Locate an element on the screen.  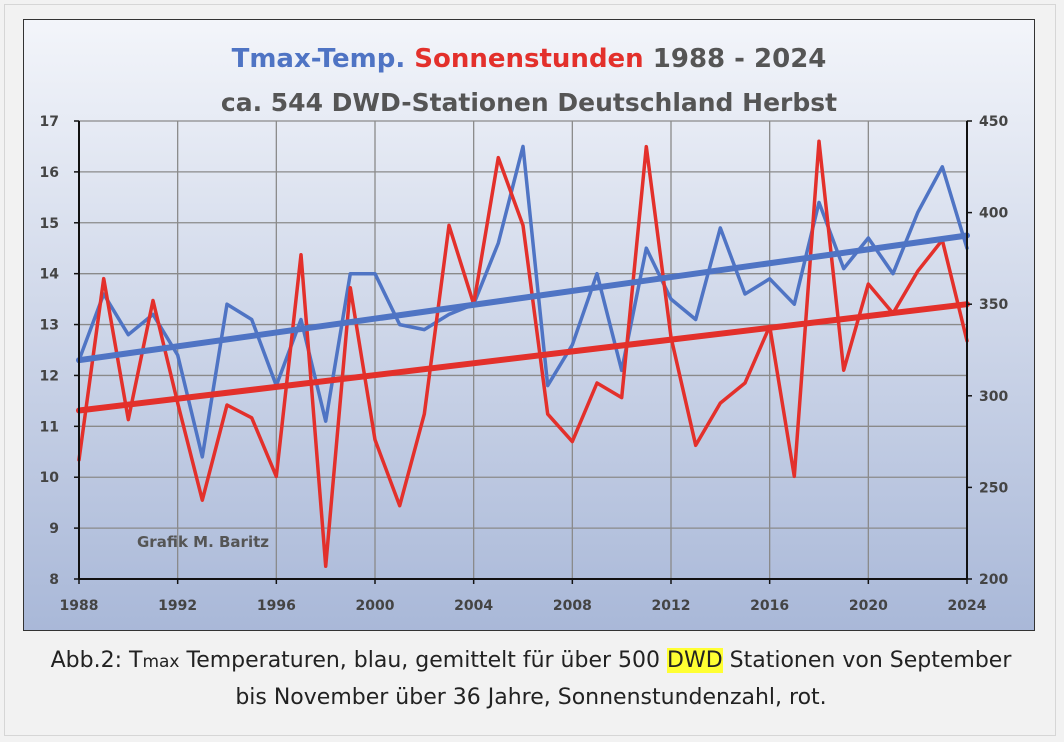
y-right-tick-label: 350 is located at coordinates (993, 305).